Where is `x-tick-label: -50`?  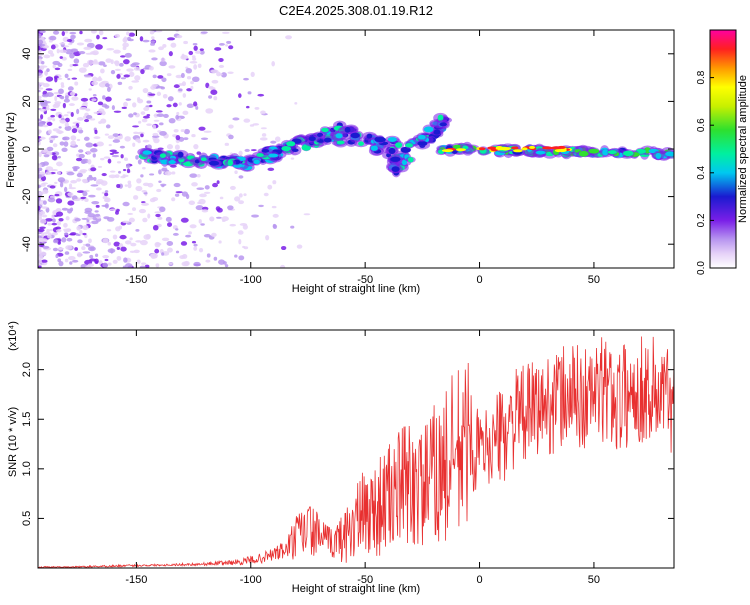 x-tick-label: -50 is located at coordinates (365, 280).